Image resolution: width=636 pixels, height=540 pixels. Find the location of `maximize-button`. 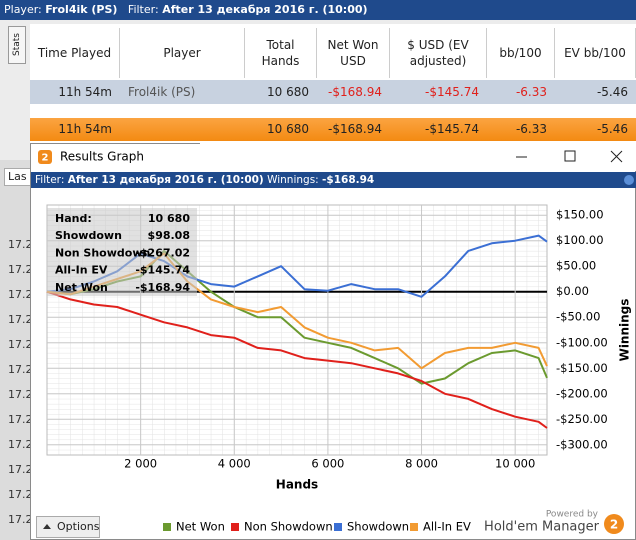

maximize-button is located at coordinates (570, 156).